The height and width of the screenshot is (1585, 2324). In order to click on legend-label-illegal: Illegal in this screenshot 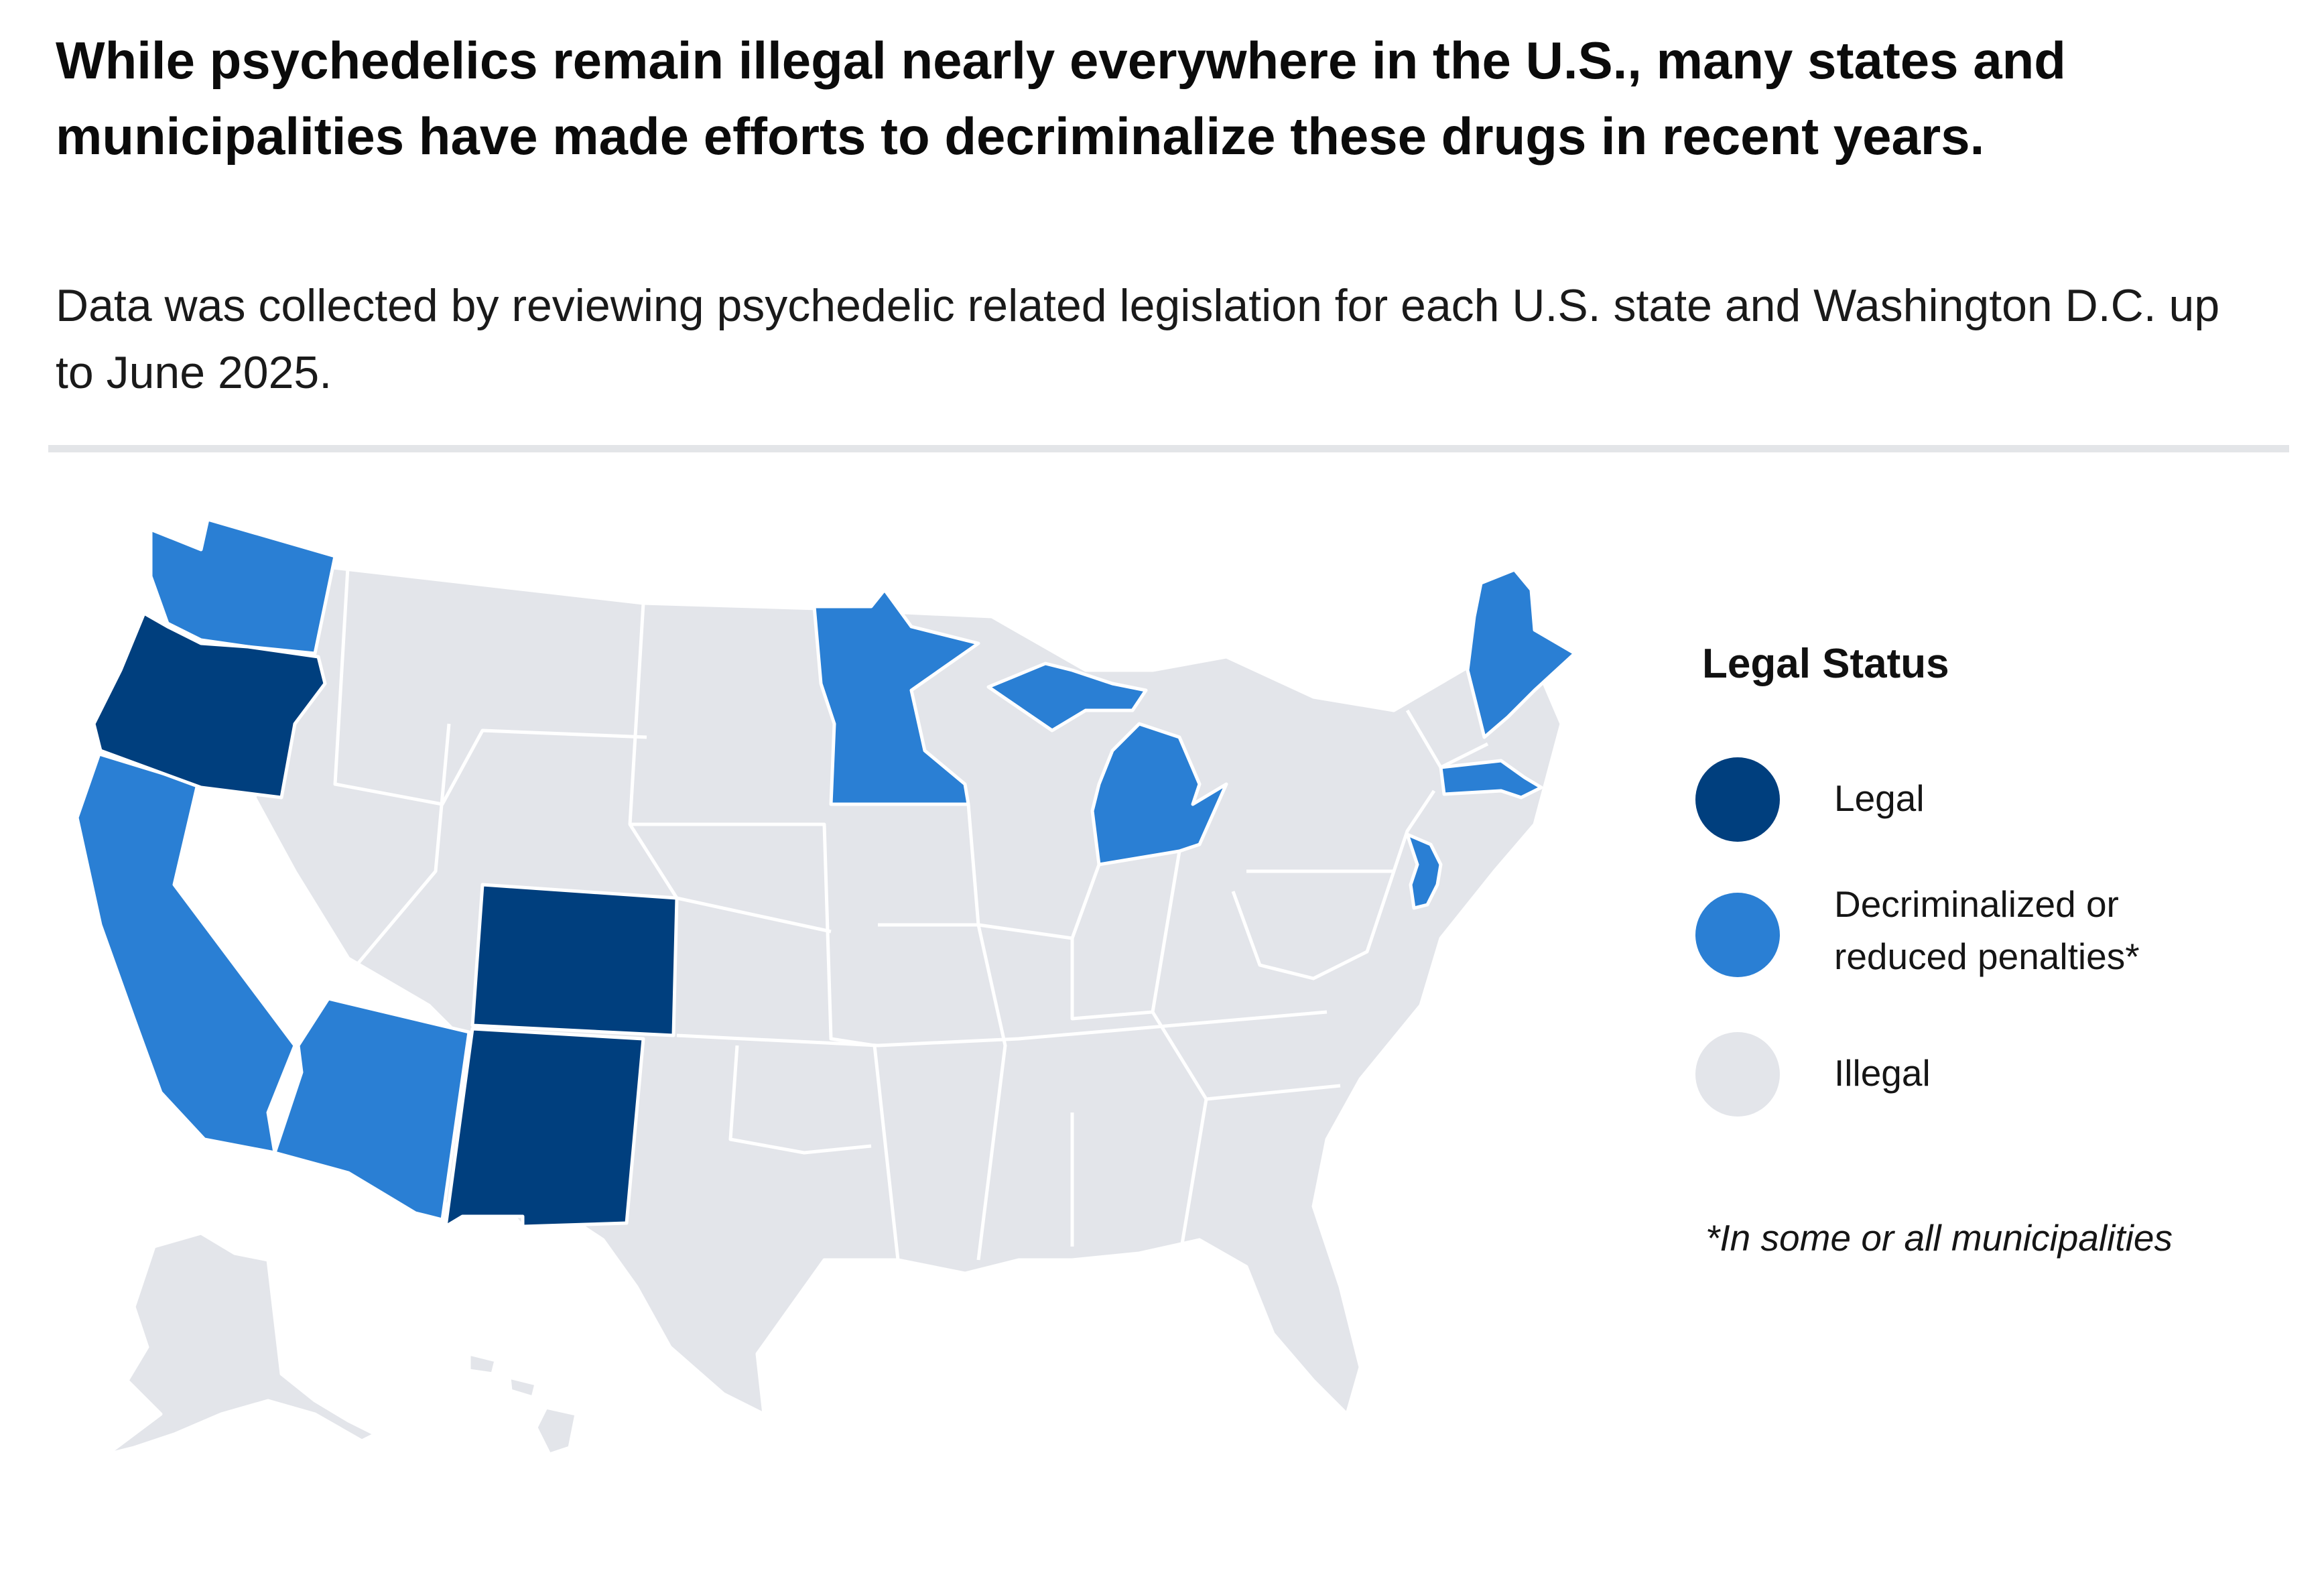, I will do `click(1883, 1073)`.